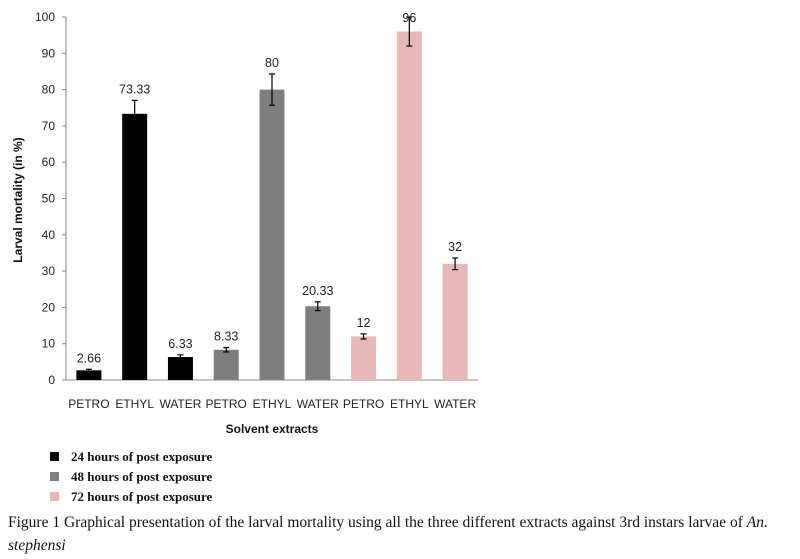  Describe the element at coordinates (142, 496) in the screenshot. I see `legend-label: 72 hours of post exposure` at that location.